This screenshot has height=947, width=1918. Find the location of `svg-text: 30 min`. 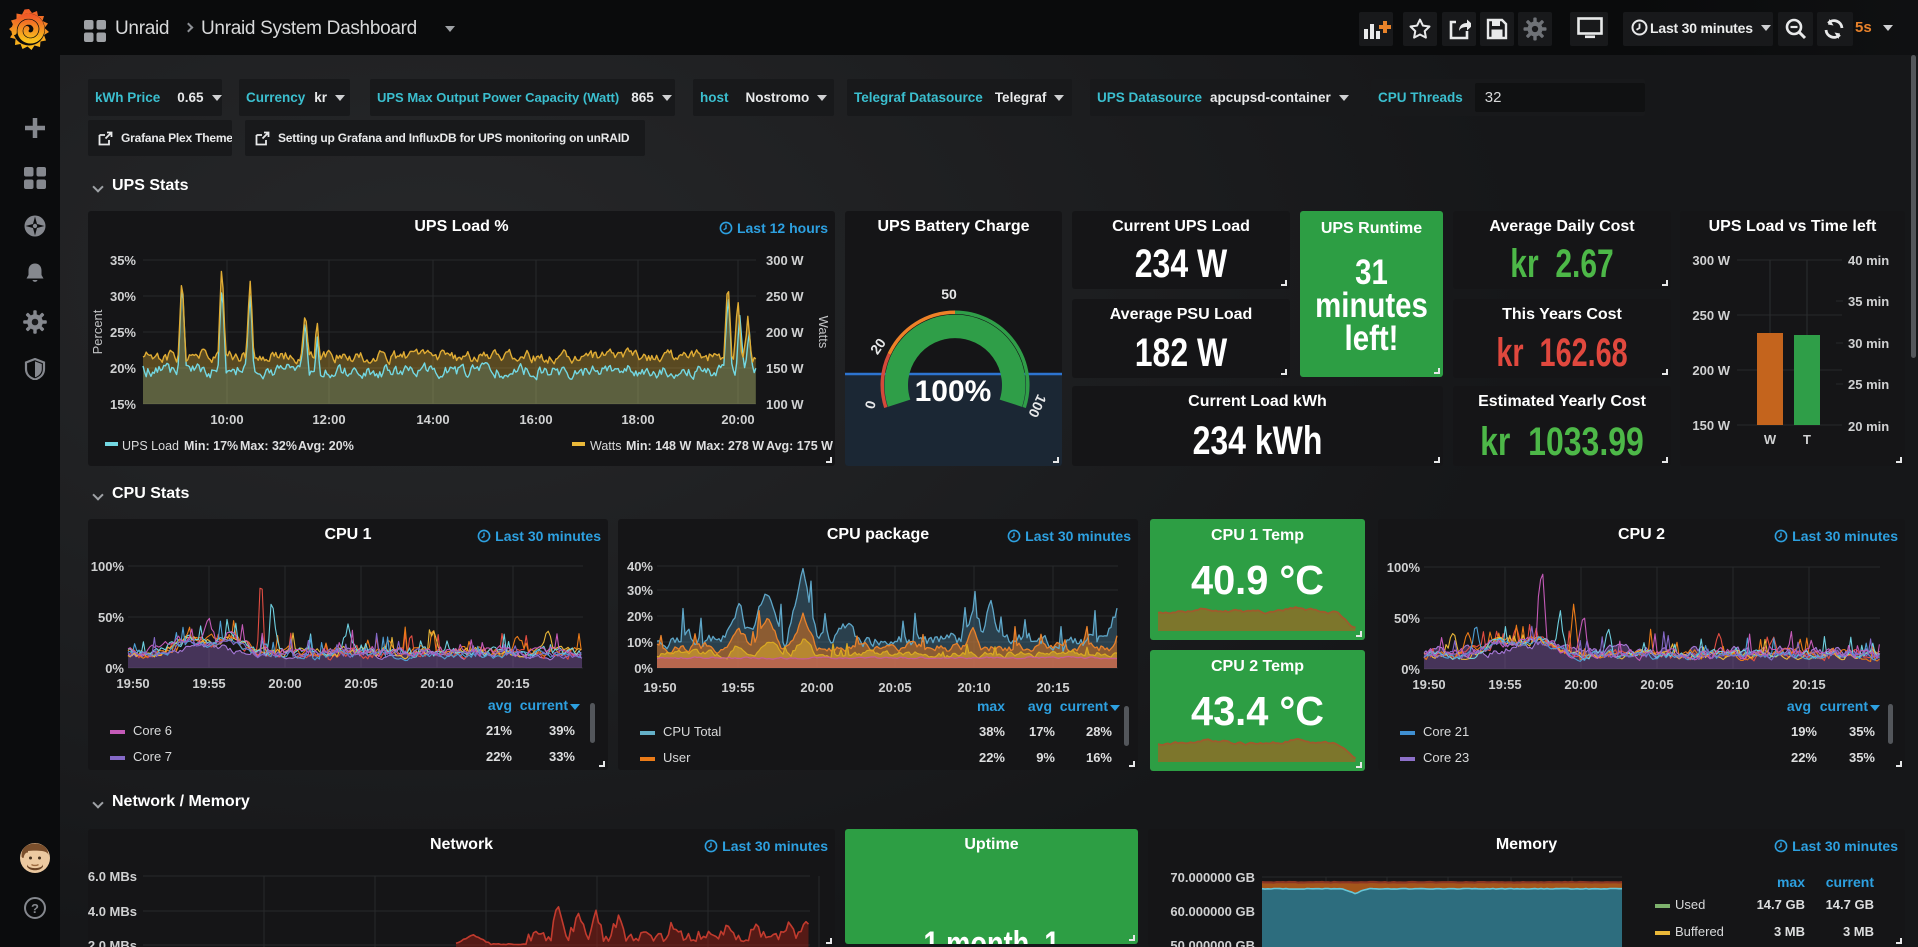

svg-text: 30 min is located at coordinates (1868, 343).